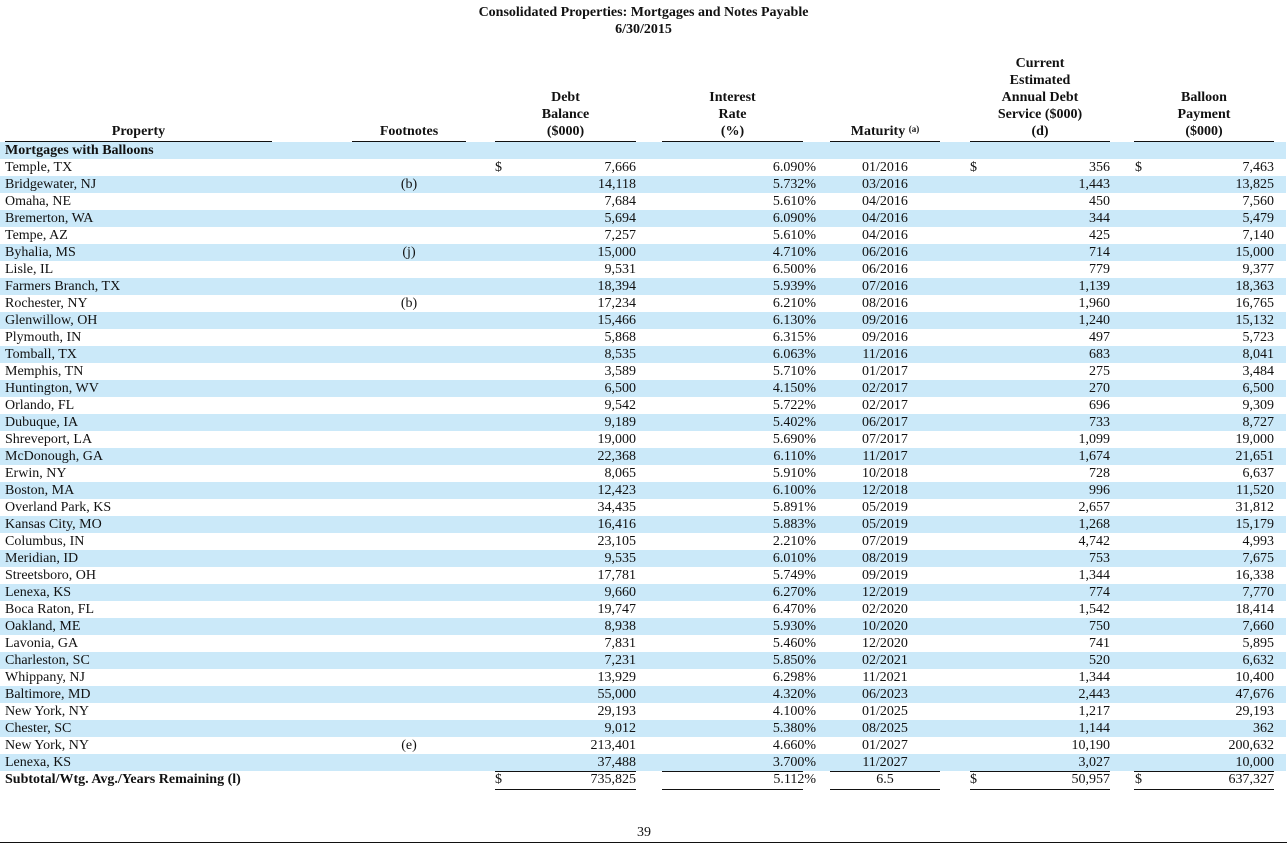 The height and width of the screenshot is (846, 1287). I want to click on table-row: Chester, SC 9,012 5.380% 08/2025 1,144 362, so click(643, 728).